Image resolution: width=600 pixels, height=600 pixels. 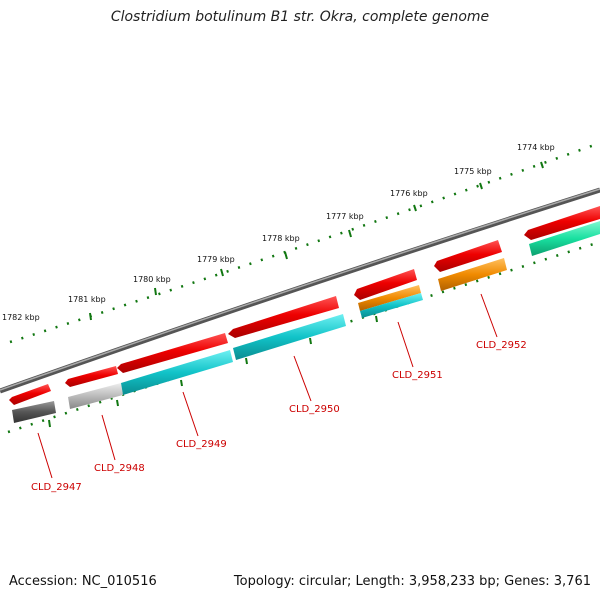 What do you see at coordinates (501, 345) in the screenshot?
I see `gene-label-cld-2952: CLD_2952` at bounding box center [501, 345].